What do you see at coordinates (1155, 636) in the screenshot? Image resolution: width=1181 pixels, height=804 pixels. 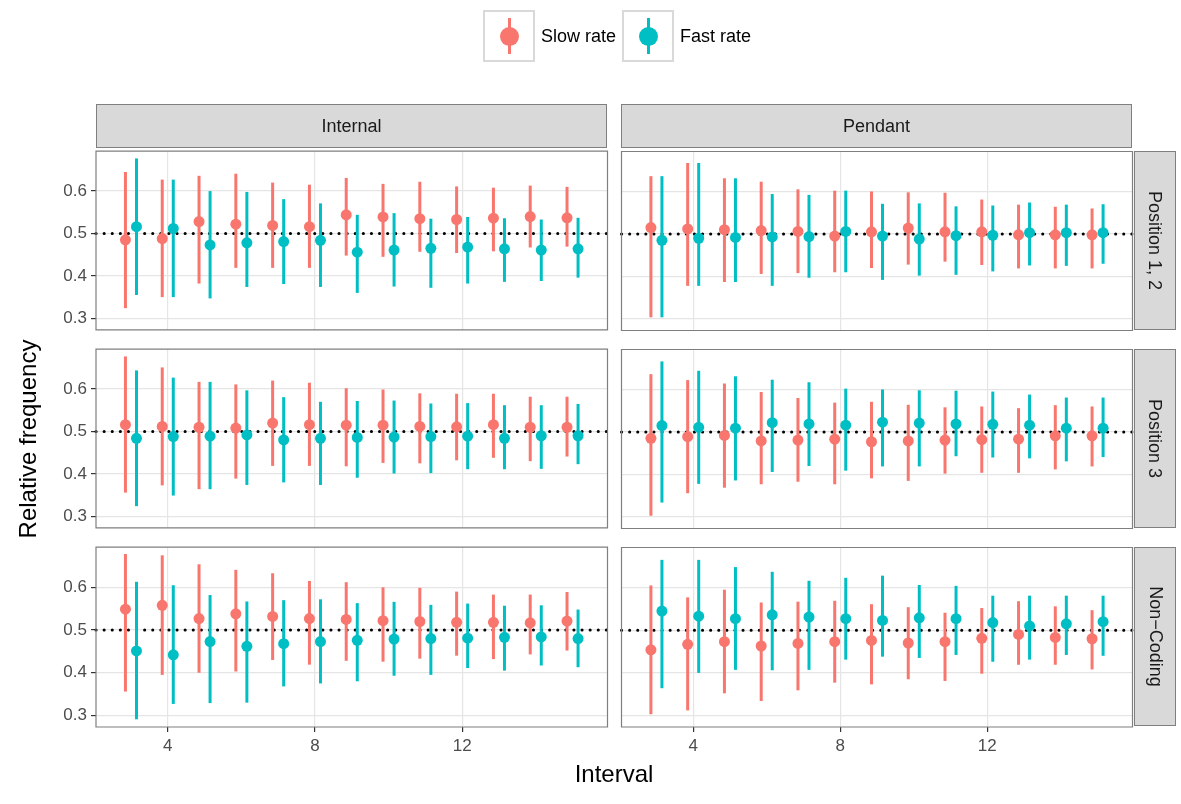 I see `text: Non−Coding` at bounding box center [1155, 636].